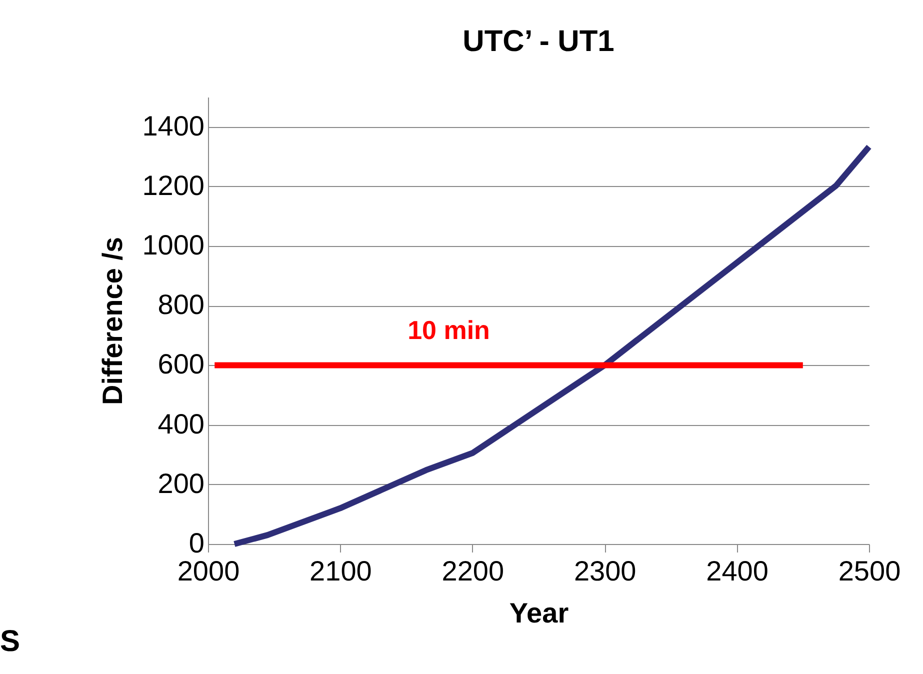  What do you see at coordinates (181, 483) in the screenshot?
I see `y-tick-label: 200` at bounding box center [181, 483].